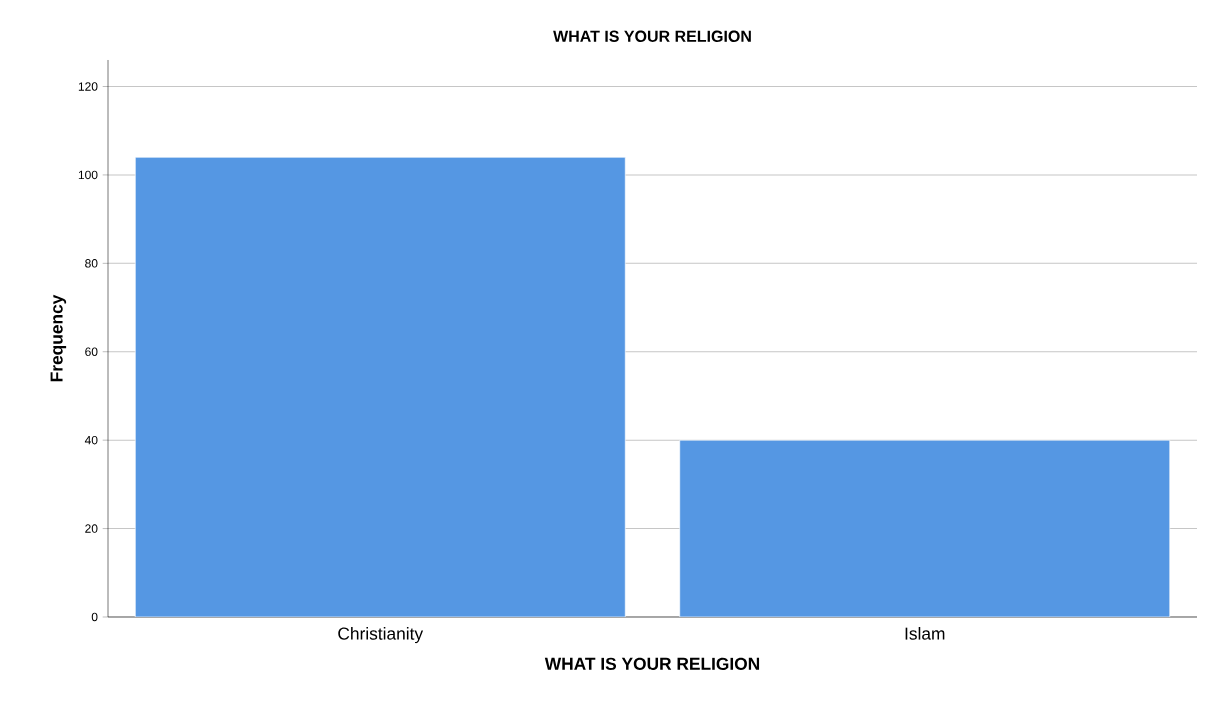  What do you see at coordinates (91, 352) in the screenshot?
I see `y-tick-label: 60` at bounding box center [91, 352].